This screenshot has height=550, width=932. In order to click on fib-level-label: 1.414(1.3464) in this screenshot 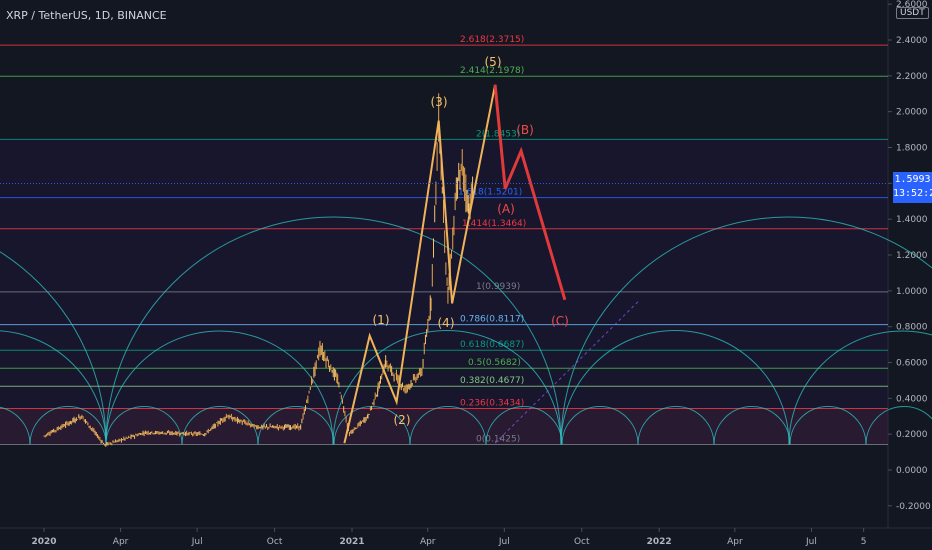, I will do `click(494, 224)`.